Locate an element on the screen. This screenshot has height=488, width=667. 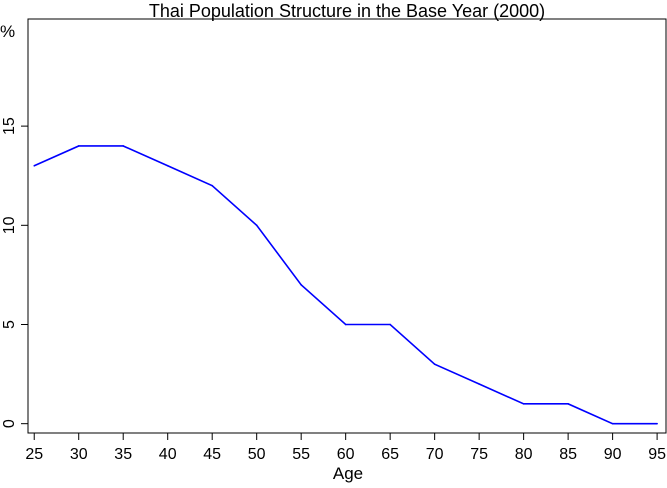
y-axis-ticks: 0 5 10 15 is located at coordinates (14, 272).